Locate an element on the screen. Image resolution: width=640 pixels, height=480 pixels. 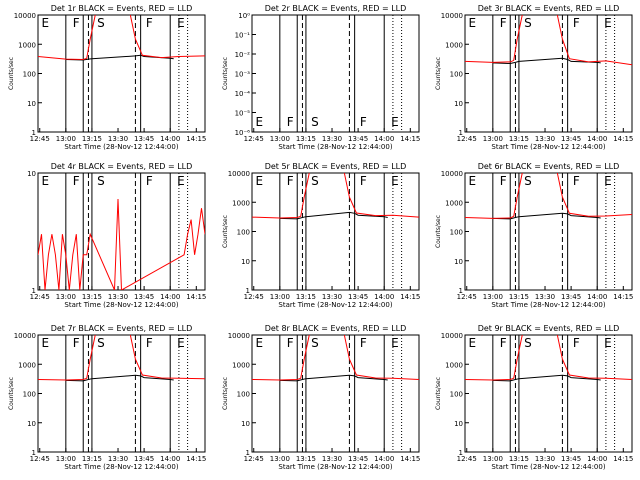
chart-title: Det 2r BLACK = Events, RED = LLD is located at coordinates (336, 8).